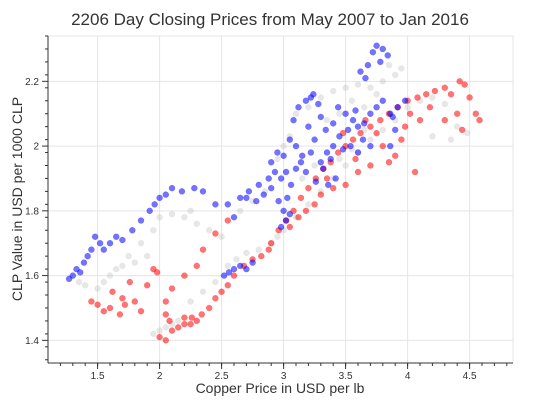 This screenshot has width=541, height=407. I want to click on y-tick-label: 2.2, so click(32, 82).